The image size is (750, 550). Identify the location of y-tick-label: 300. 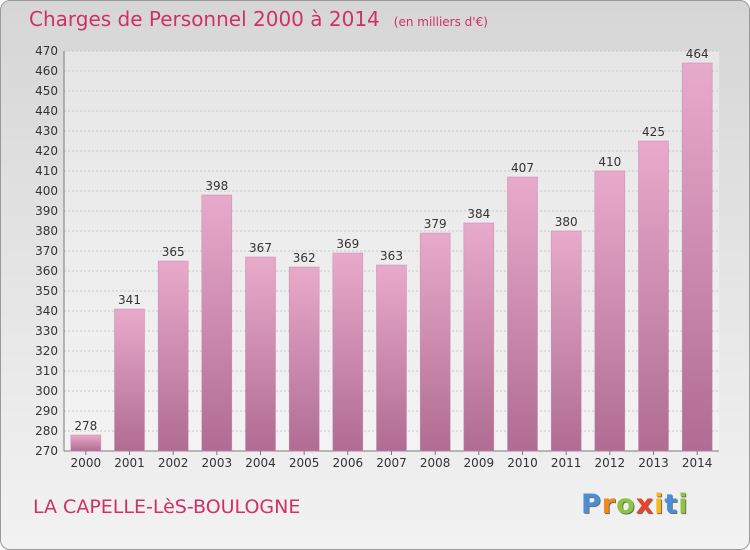
(46, 391).